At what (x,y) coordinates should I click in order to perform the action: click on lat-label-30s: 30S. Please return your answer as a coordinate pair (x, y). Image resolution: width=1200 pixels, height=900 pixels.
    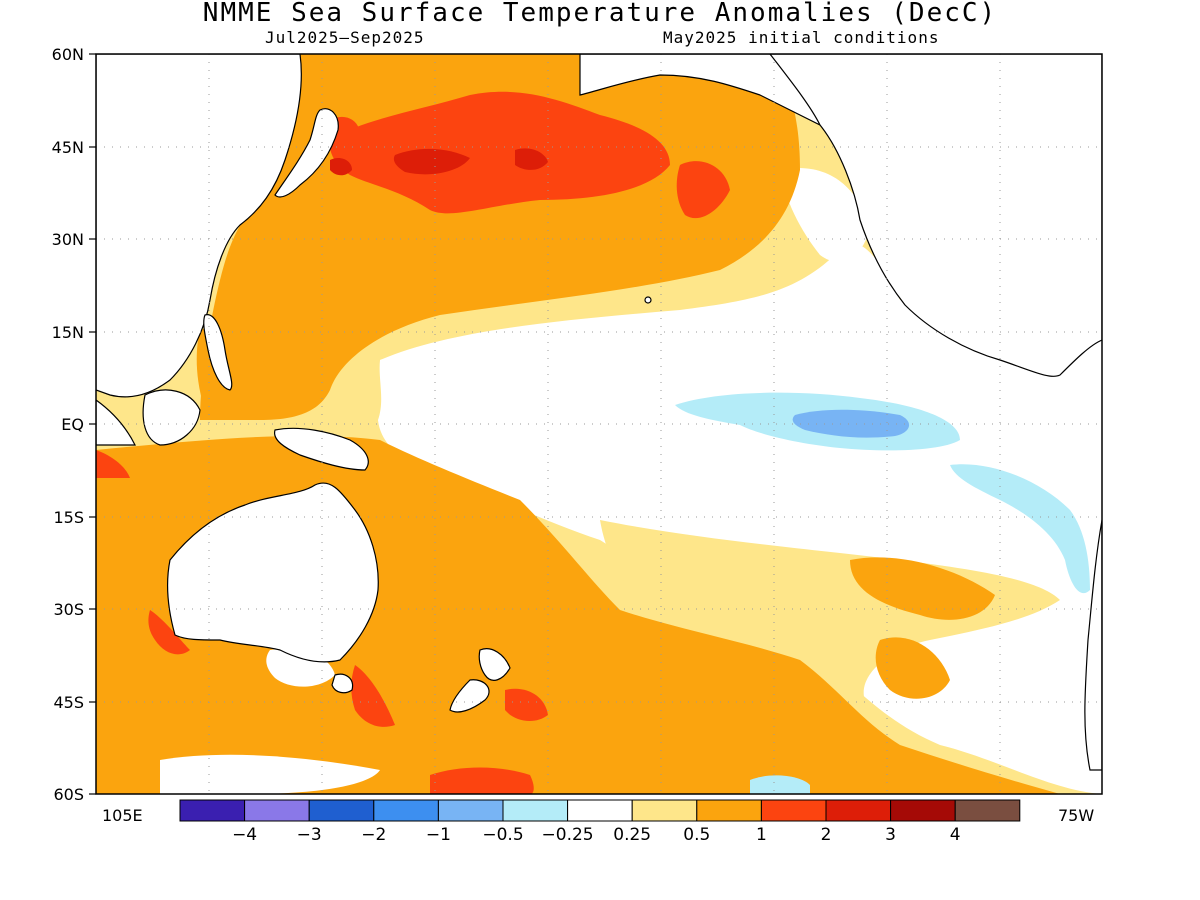
    Looking at the image, I should click on (68, 609).